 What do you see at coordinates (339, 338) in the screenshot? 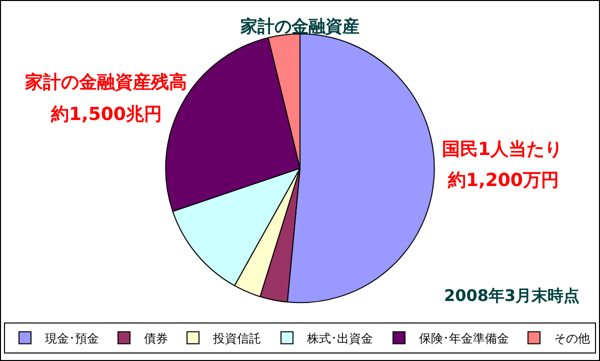
I see `legend-label: 株式･出資金` at bounding box center [339, 338].